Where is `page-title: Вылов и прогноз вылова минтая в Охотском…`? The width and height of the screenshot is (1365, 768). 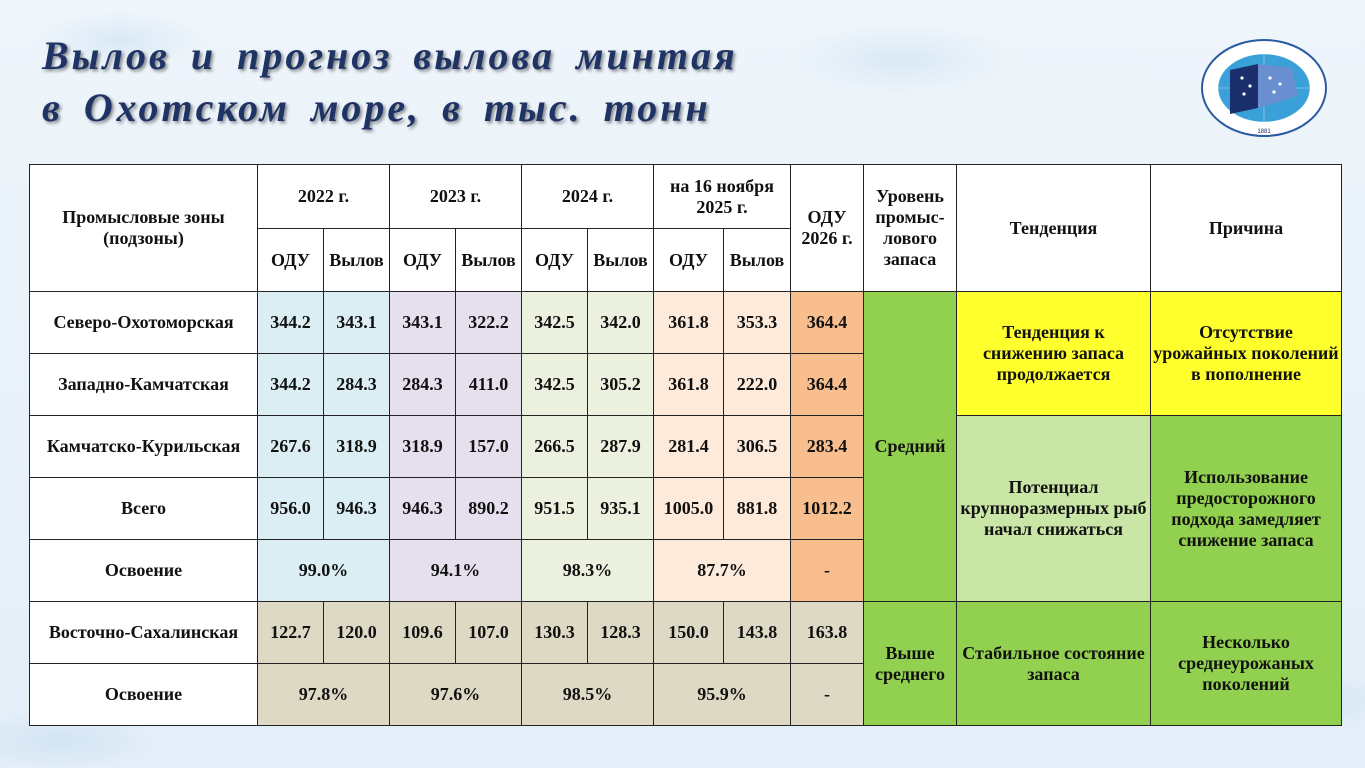 page-title: Вылов и прогноз вылова минтая в Охотском… is located at coordinates (390, 82).